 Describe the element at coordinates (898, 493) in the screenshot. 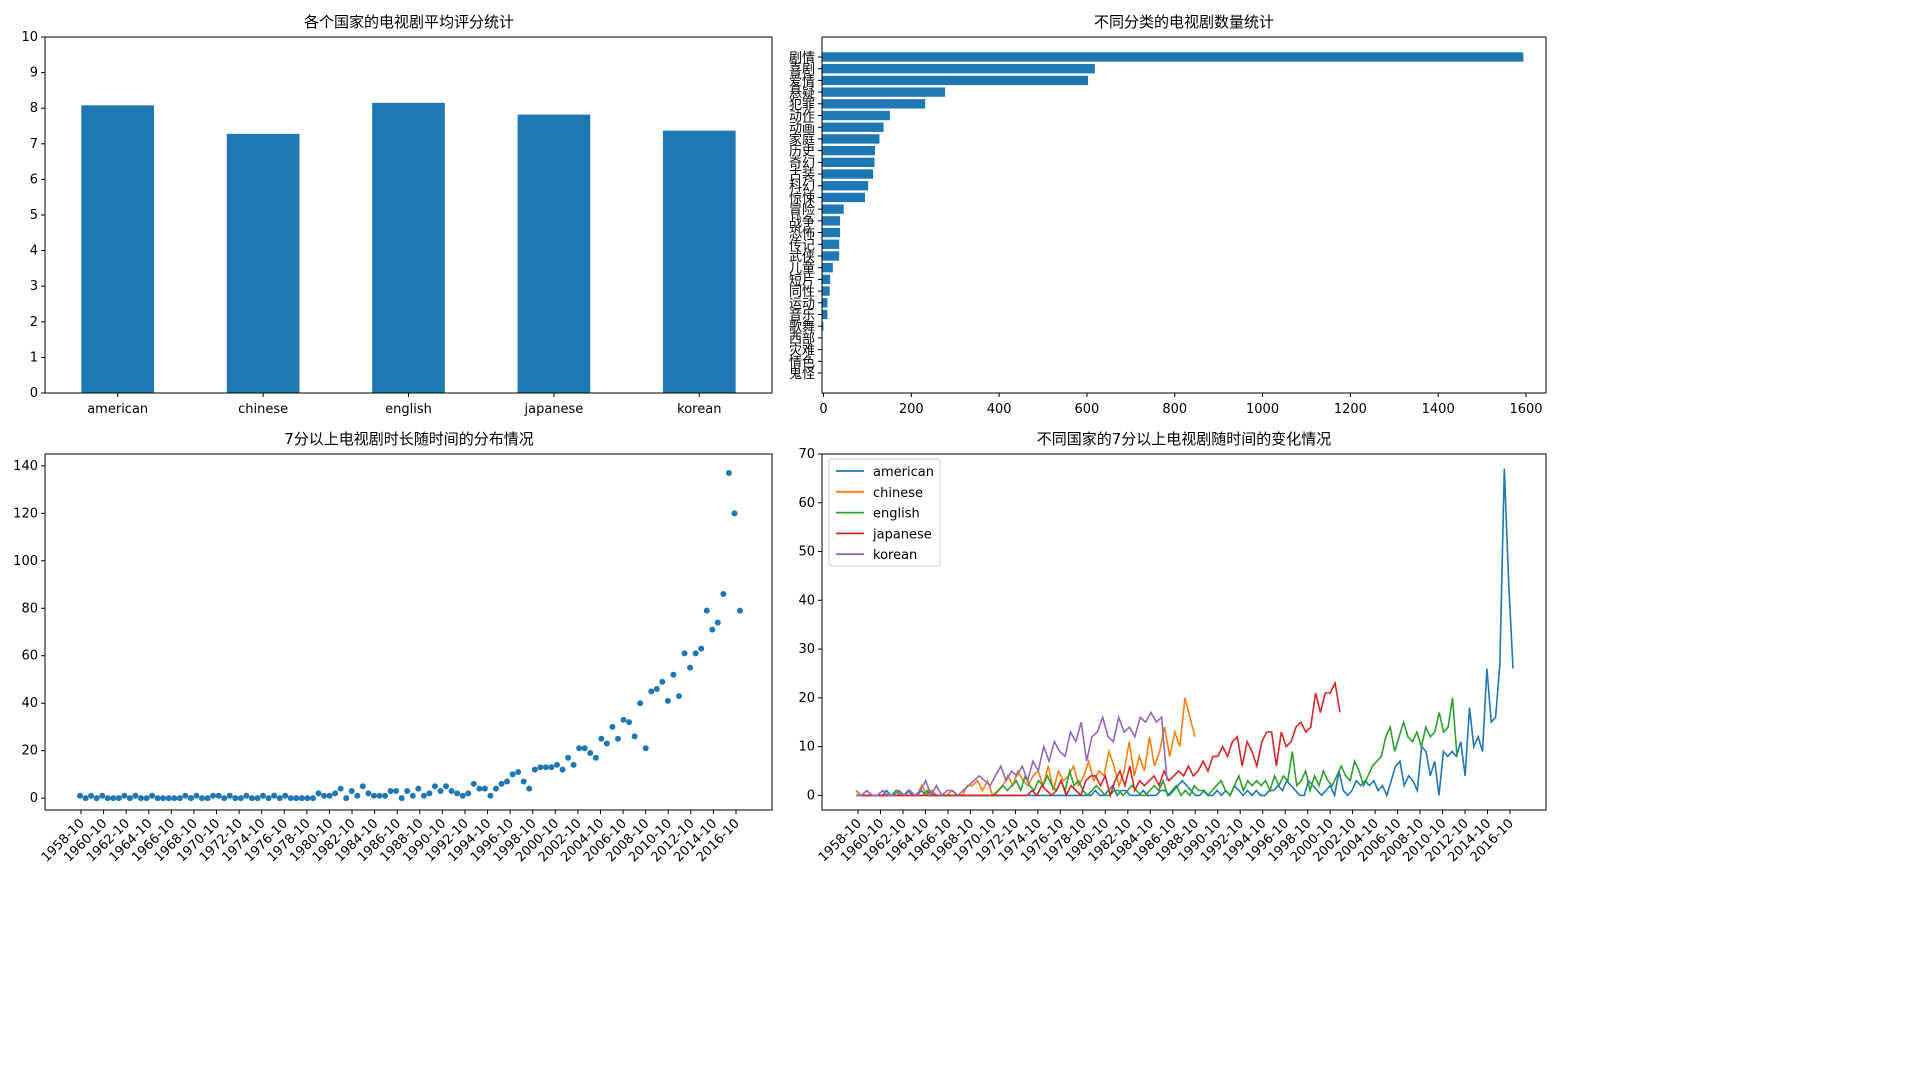

I see `legend-label-chinese: chinese` at that location.